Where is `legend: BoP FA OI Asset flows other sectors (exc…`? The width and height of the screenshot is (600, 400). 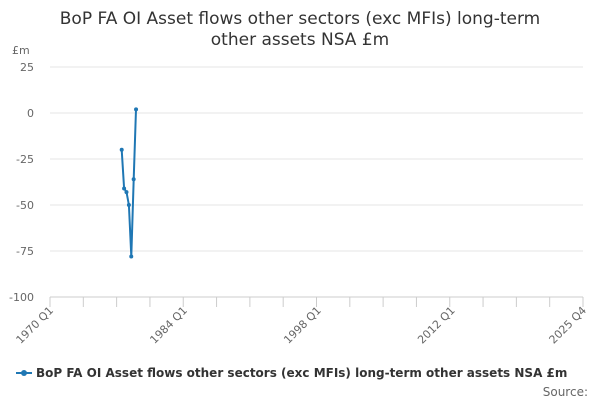
legend: BoP FA OI Asset flows other sectors (exc… is located at coordinates (291, 373).